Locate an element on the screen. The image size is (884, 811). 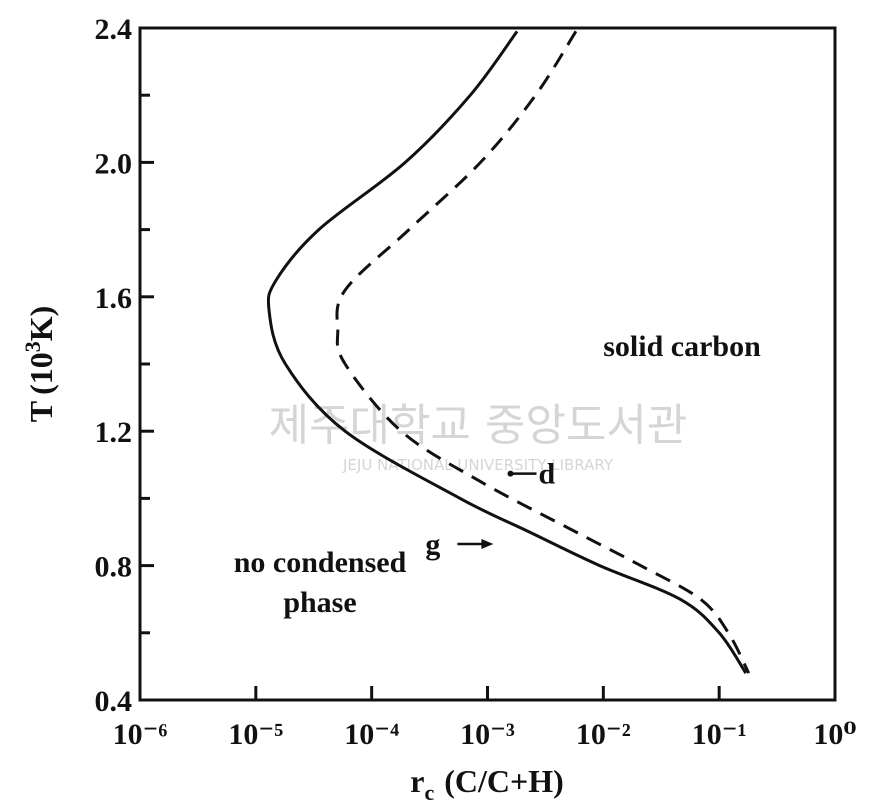
x-axis-label: rc (C/C+H) is located at coordinates (487, 784).